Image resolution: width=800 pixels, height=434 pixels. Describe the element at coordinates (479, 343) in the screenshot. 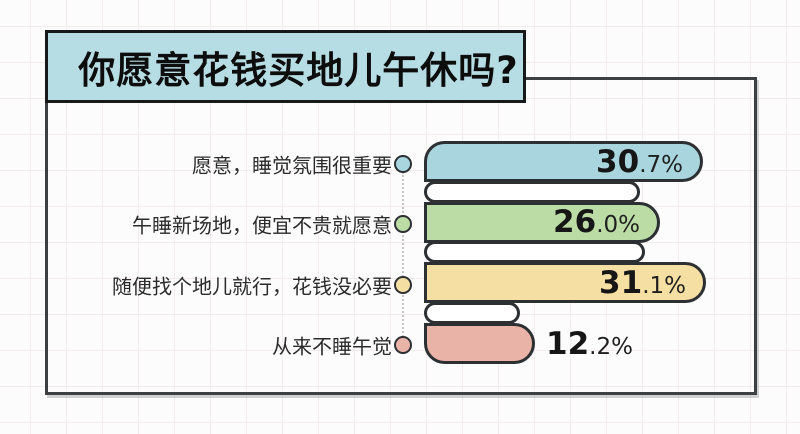

I see `bar` at that location.